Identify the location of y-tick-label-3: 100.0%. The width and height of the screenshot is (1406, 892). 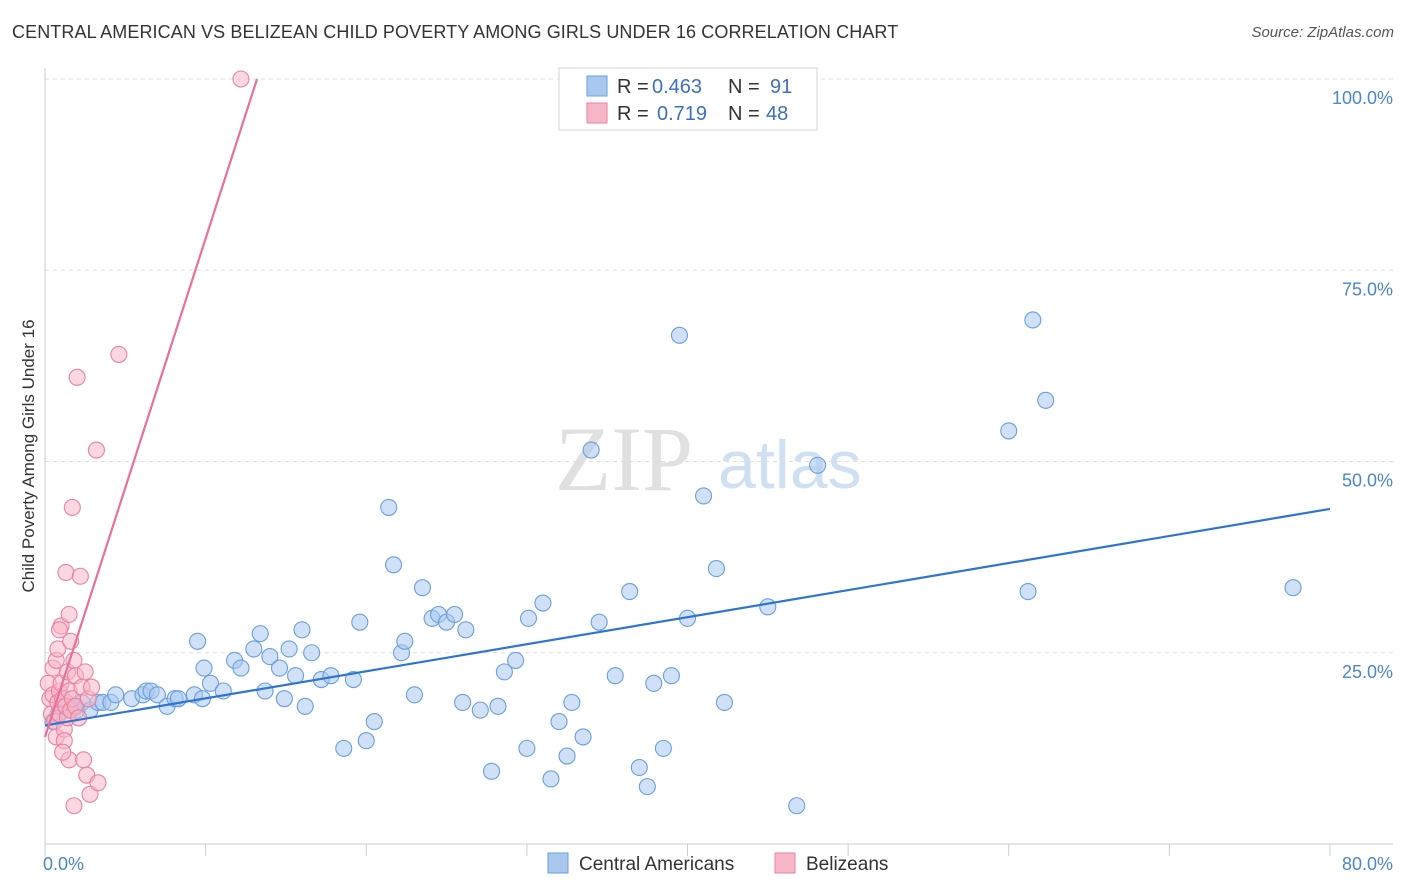
(1362, 98).